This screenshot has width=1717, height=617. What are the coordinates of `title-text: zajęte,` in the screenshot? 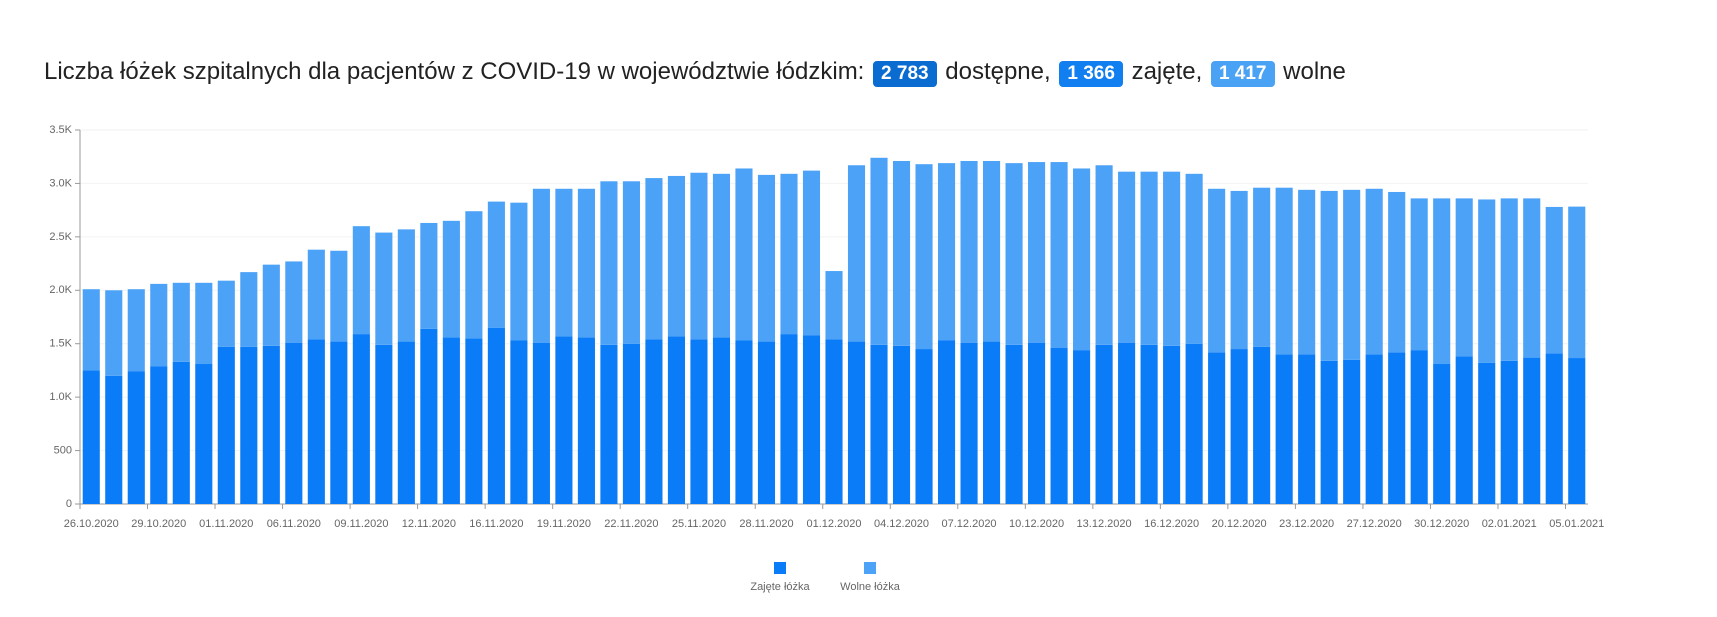 It's located at (1167, 71).